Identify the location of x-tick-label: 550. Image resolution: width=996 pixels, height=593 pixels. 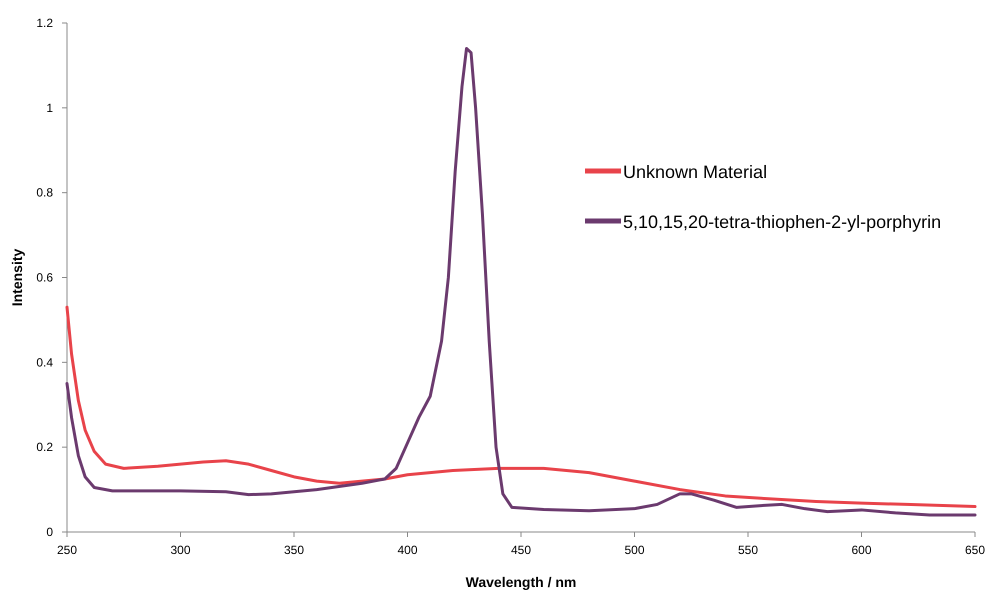
(748, 550).